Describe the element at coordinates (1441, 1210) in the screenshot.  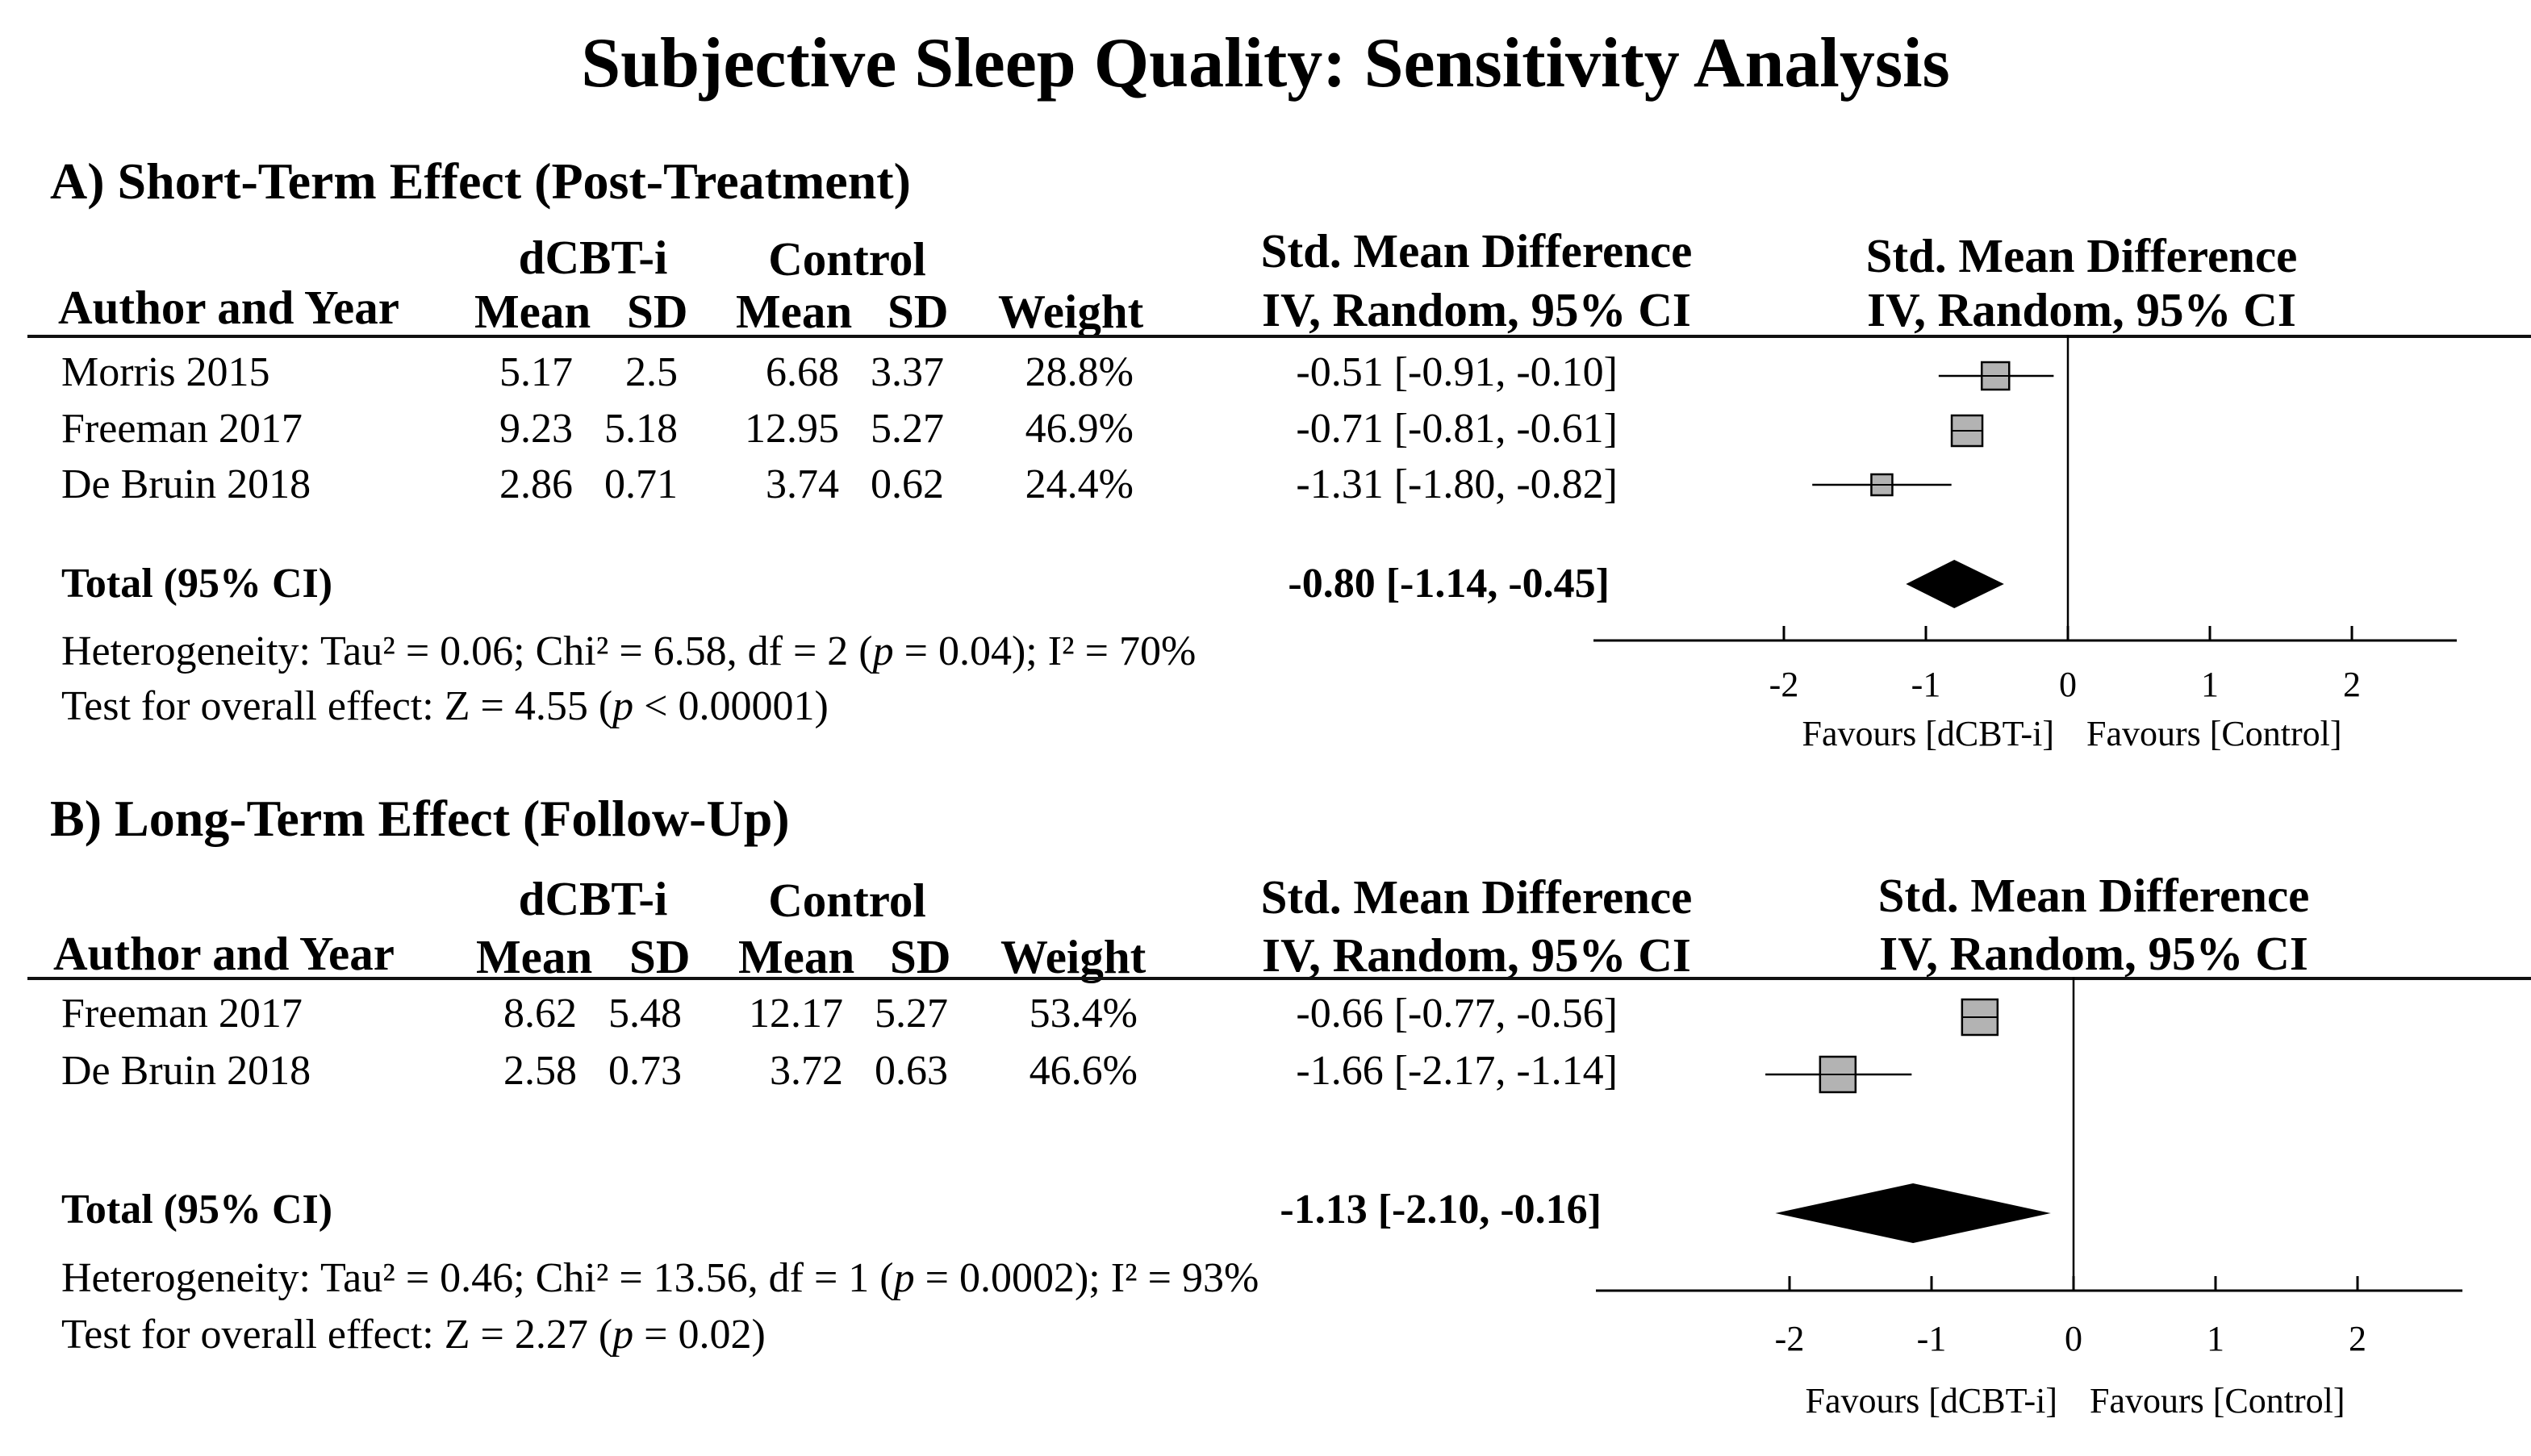
I see `total-ci: -1.13 [-2.10, -0.16]` at that location.